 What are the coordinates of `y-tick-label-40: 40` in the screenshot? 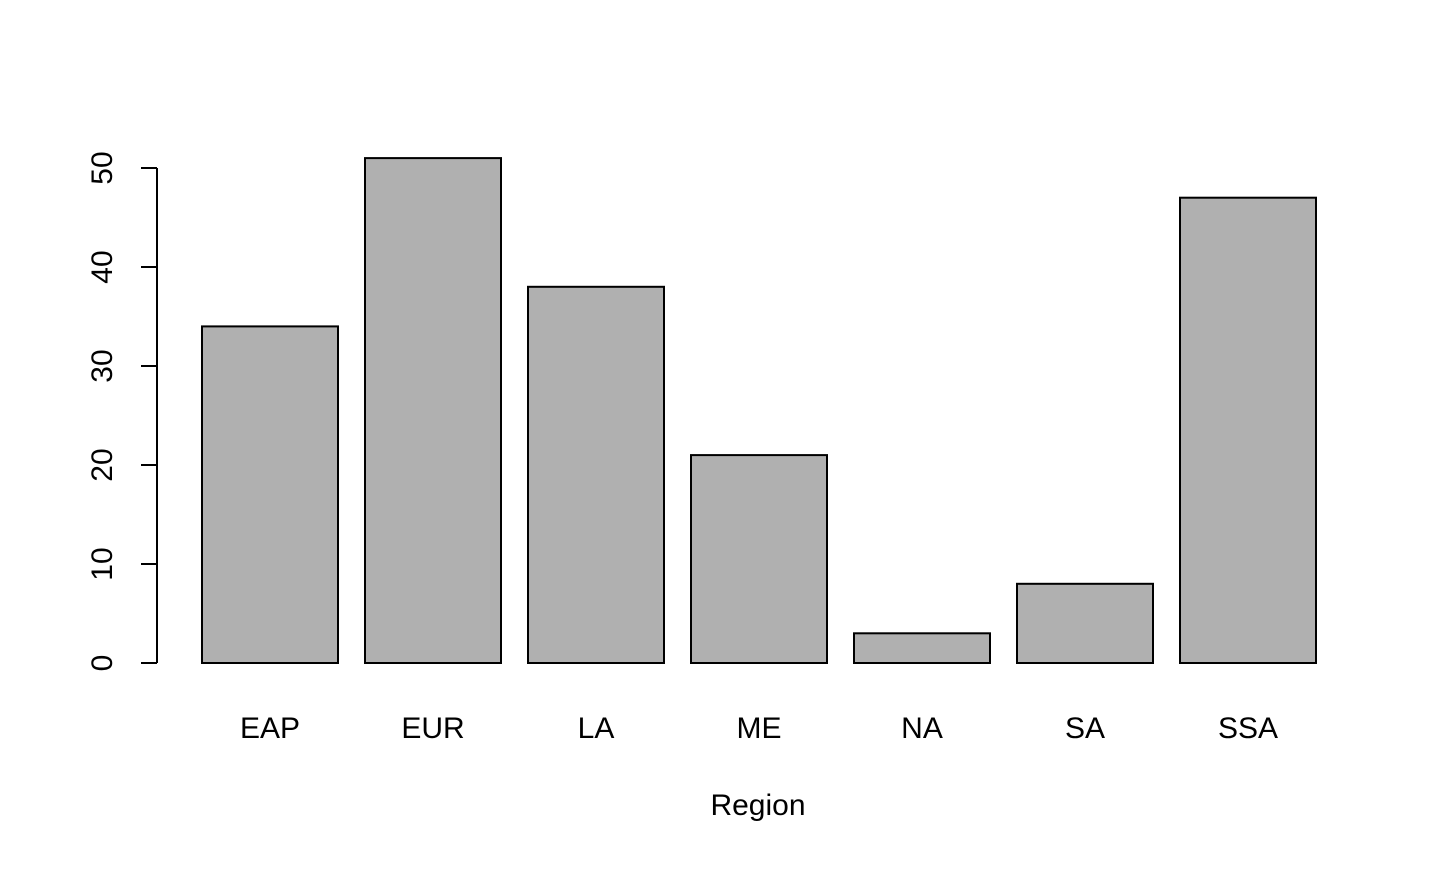 It's located at (102, 266).